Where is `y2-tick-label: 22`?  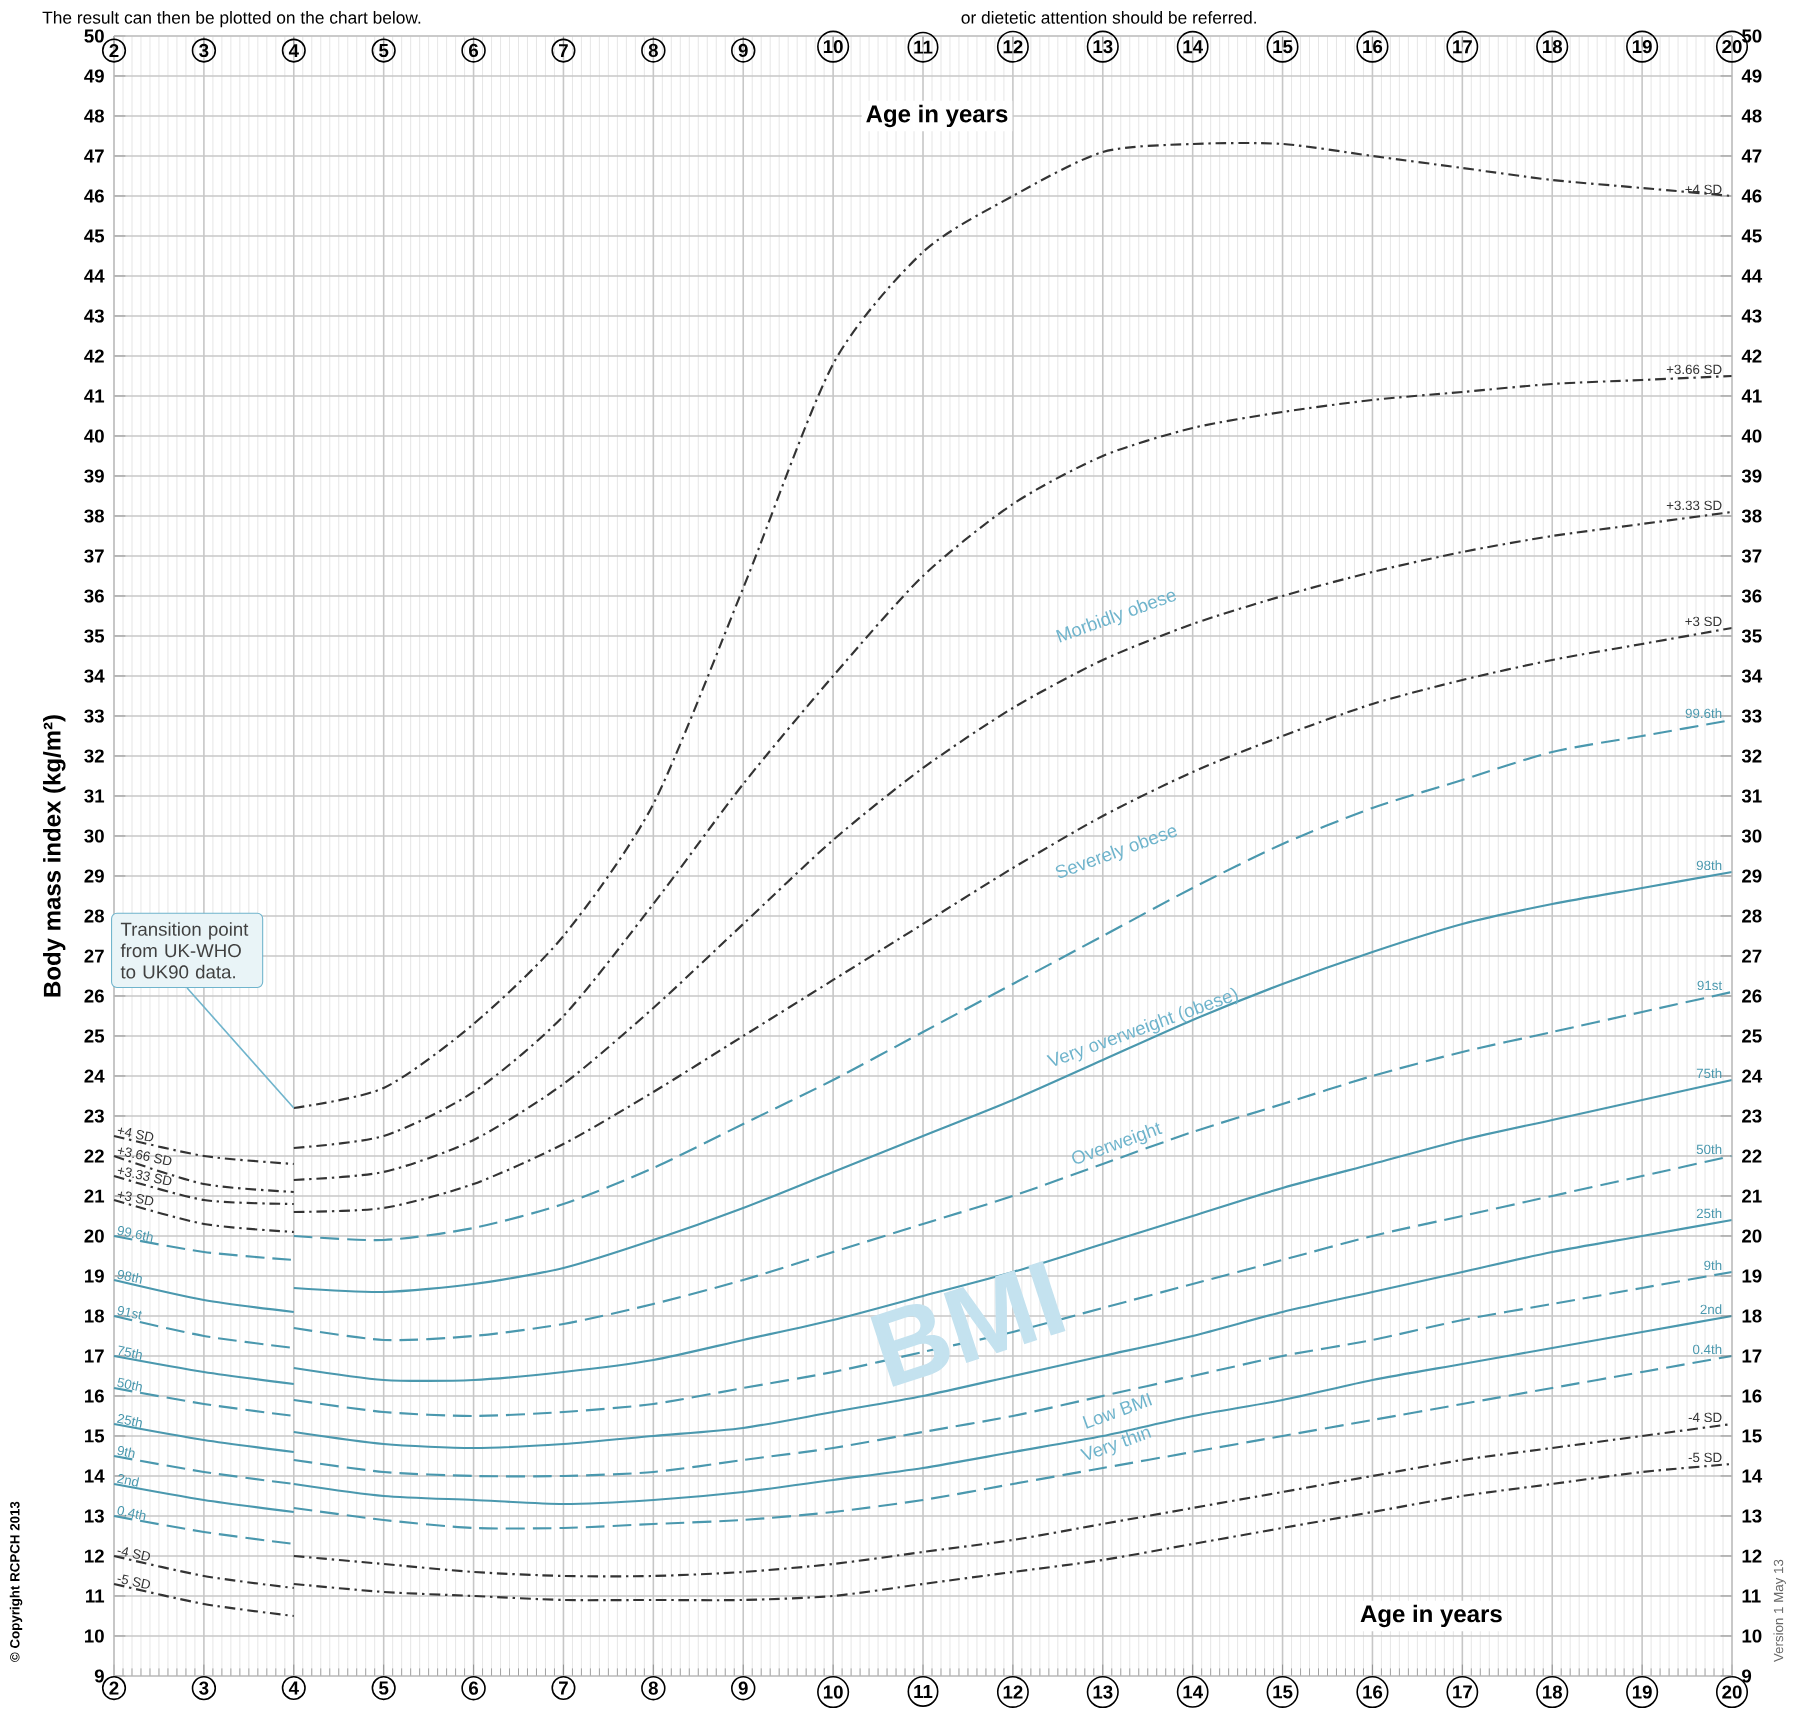
y2-tick-label: 22 is located at coordinates (1752, 1156).